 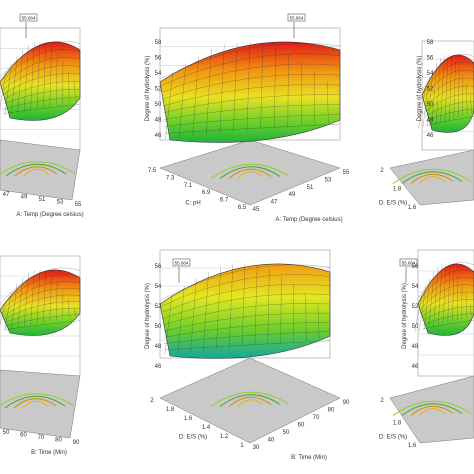 What do you see at coordinates (420, 89) in the screenshot?
I see `z-axis-title: Degree of hydrolysis (%)` at bounding box center [420, 89].